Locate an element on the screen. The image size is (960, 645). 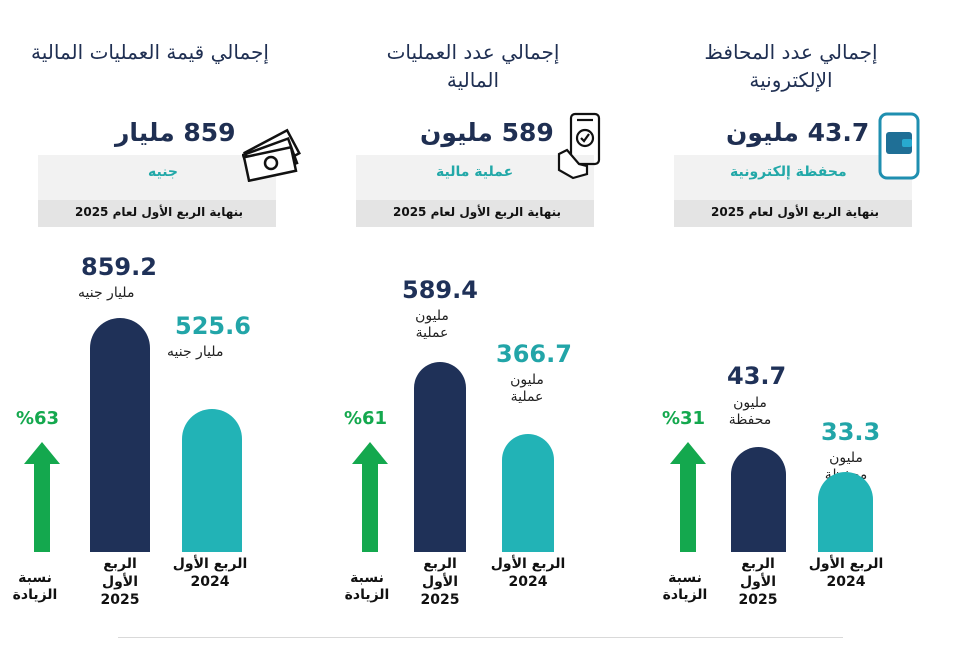
bar-unit-2025: مليون عملية is located at coordinates (432, 324).